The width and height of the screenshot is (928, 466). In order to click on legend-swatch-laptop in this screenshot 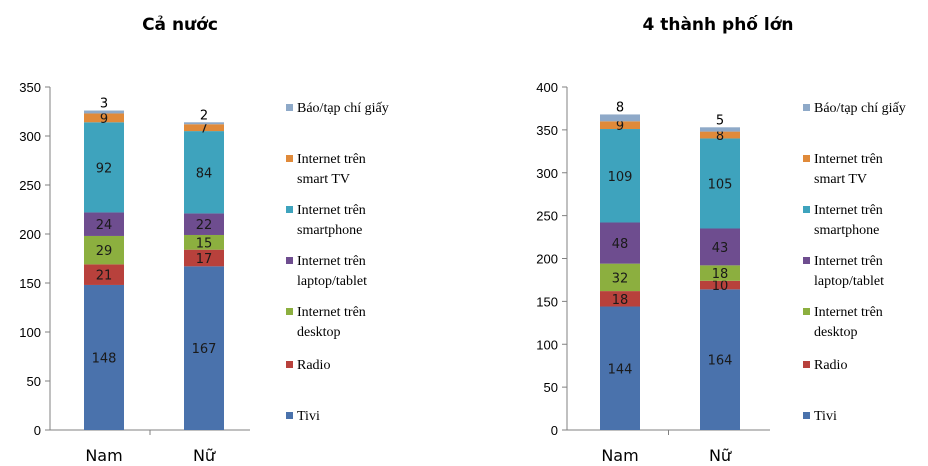, I will do `click(289, 260)`.